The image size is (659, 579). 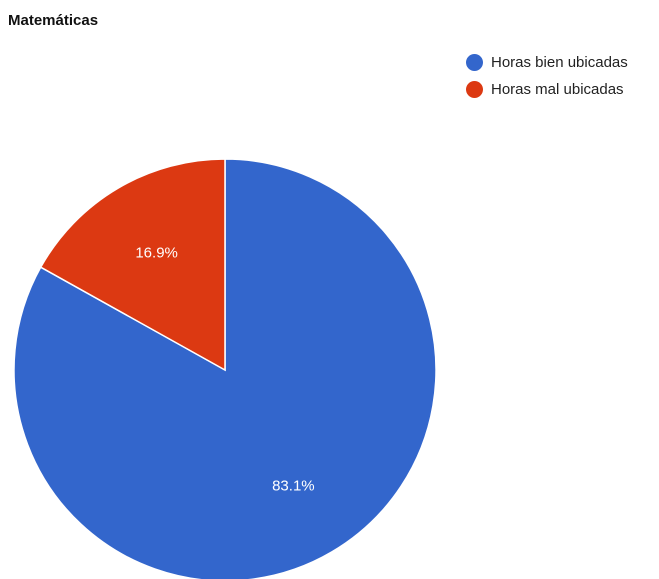 I want to click on legend-item-horas-mal-ubicadas: Horas mal ubicadas, so click(x=547, y=89).